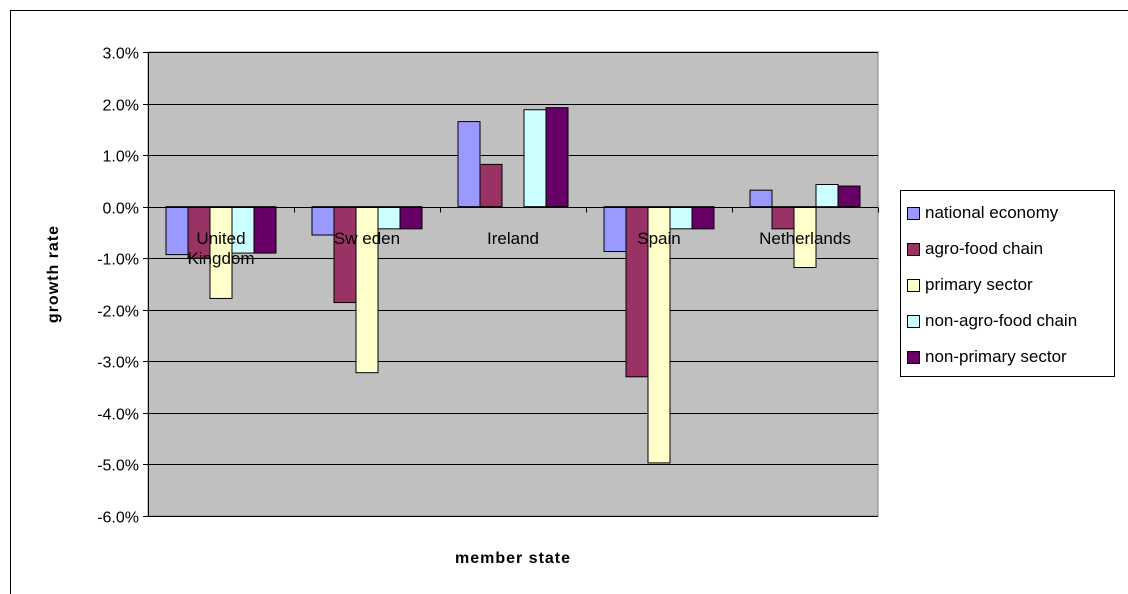  I want to click on legend-item: primary sector, so click(1010, 285).